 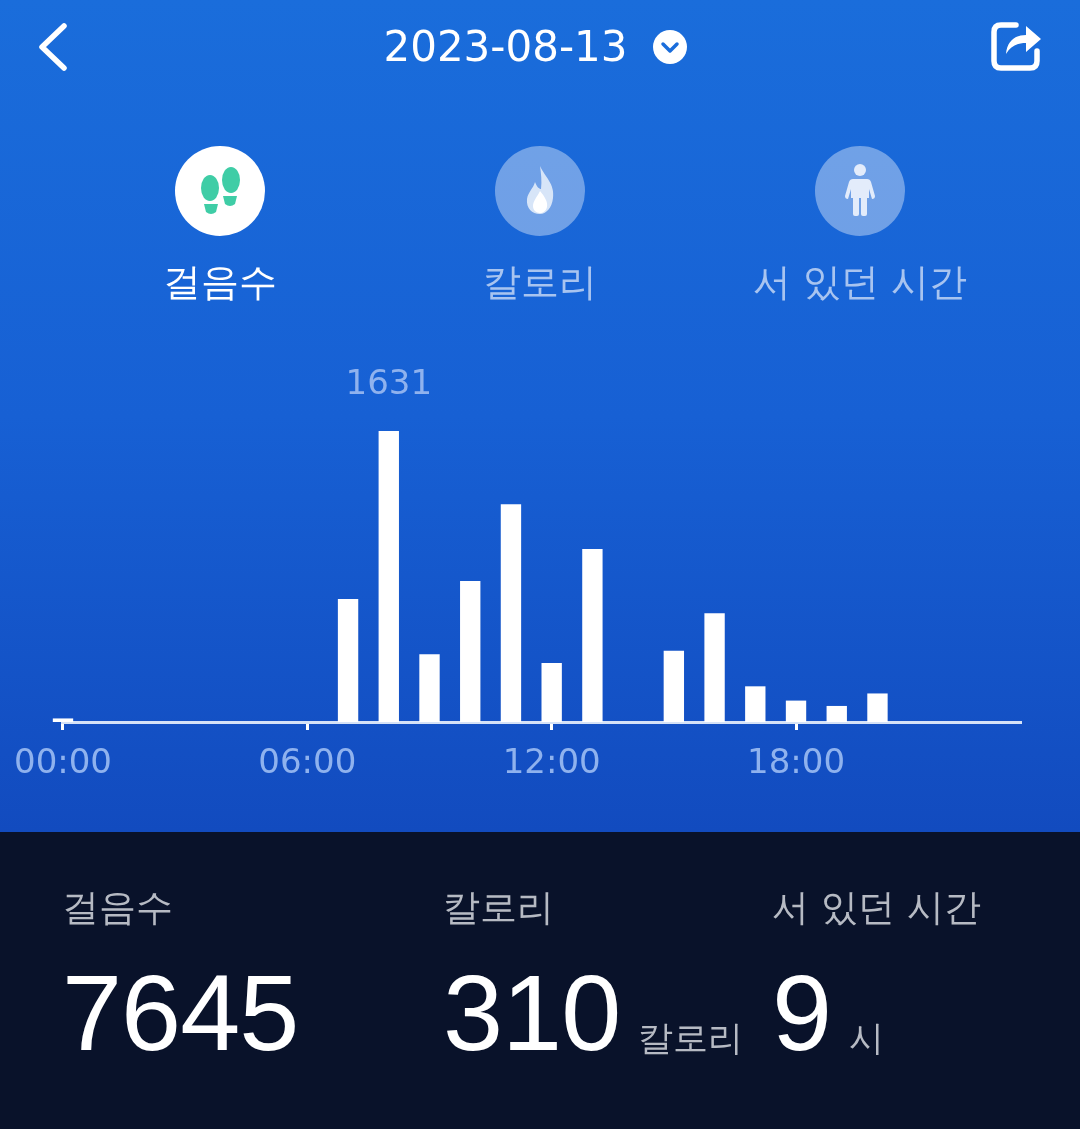 What do you see at coordinates (532, 1012) in the screenshot?
I see `data-label: 310` at bounding box center [532, 1012].